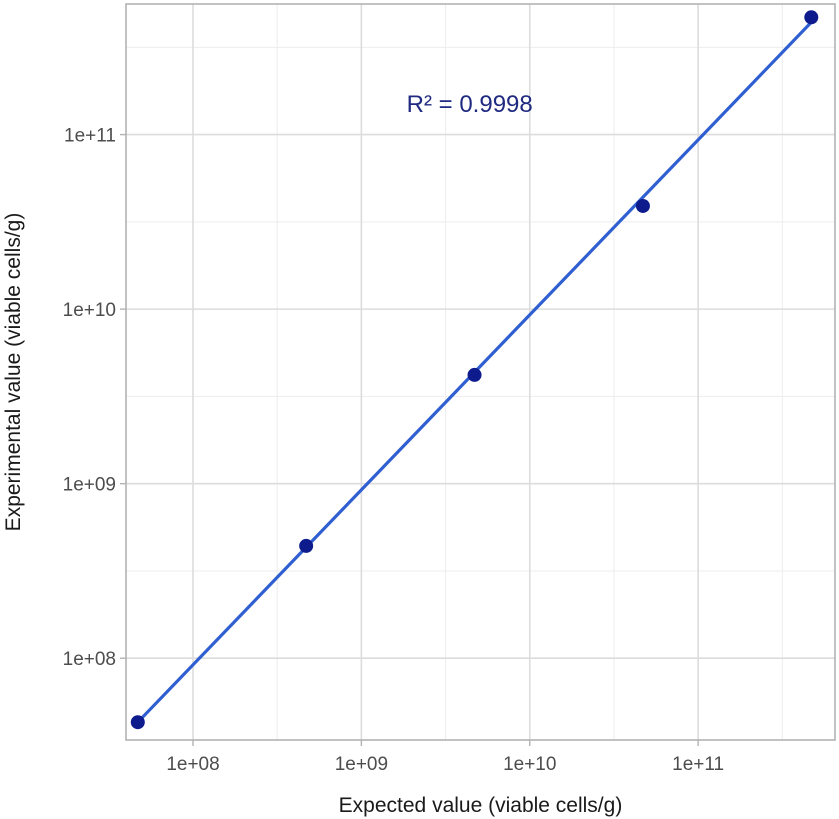 The image size is (839, 819). I want to click on y-axis-title: Experimental value (viable cells/g), so click(13, 372).